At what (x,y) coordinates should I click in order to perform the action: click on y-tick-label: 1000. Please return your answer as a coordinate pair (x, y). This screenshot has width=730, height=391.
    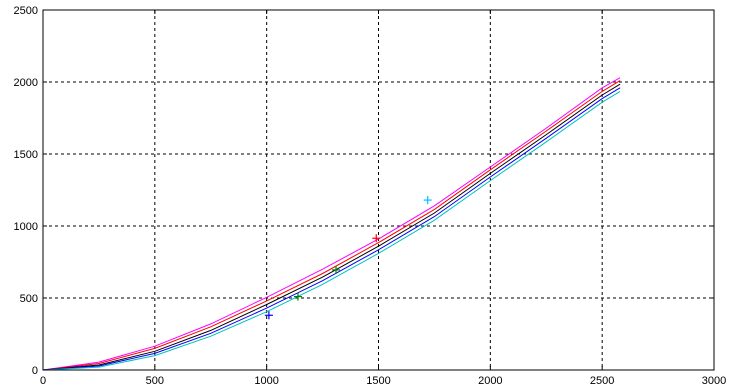
    Looking at the image, I should click on (26, 227).